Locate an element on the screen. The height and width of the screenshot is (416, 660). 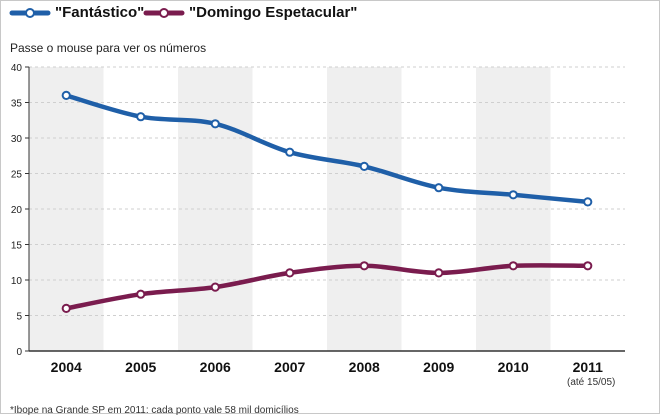
data-point-domingo: "Domingo Espetacular" 2005: 8 is located at coordinates (141, 294).